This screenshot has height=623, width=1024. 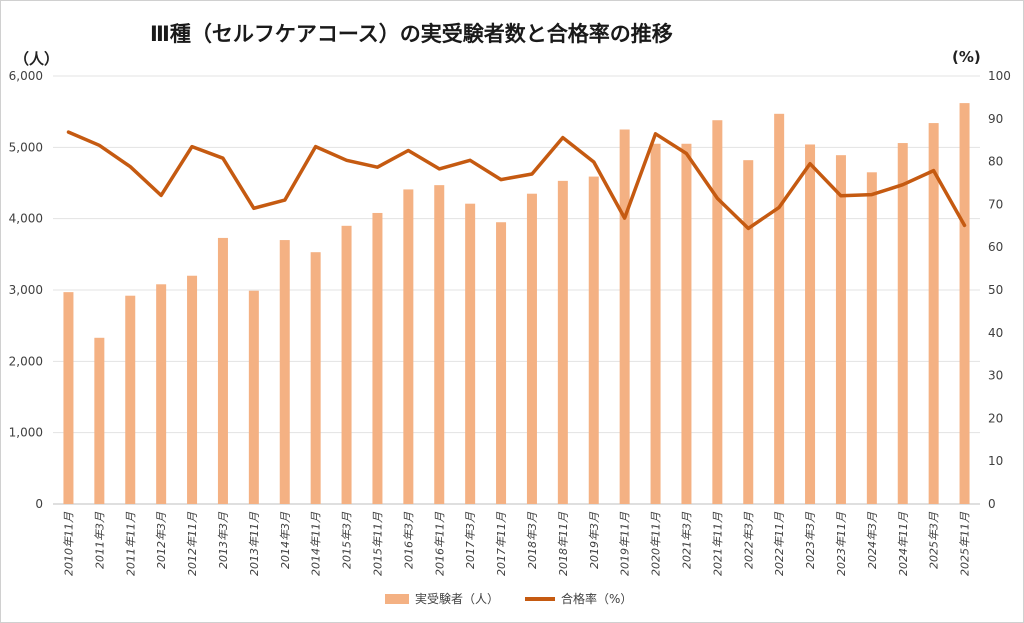 What do you see at coordinates (995, 290) in the screenshot?
I see `right-axis-tick: 50` at bounding box center [995, 290].